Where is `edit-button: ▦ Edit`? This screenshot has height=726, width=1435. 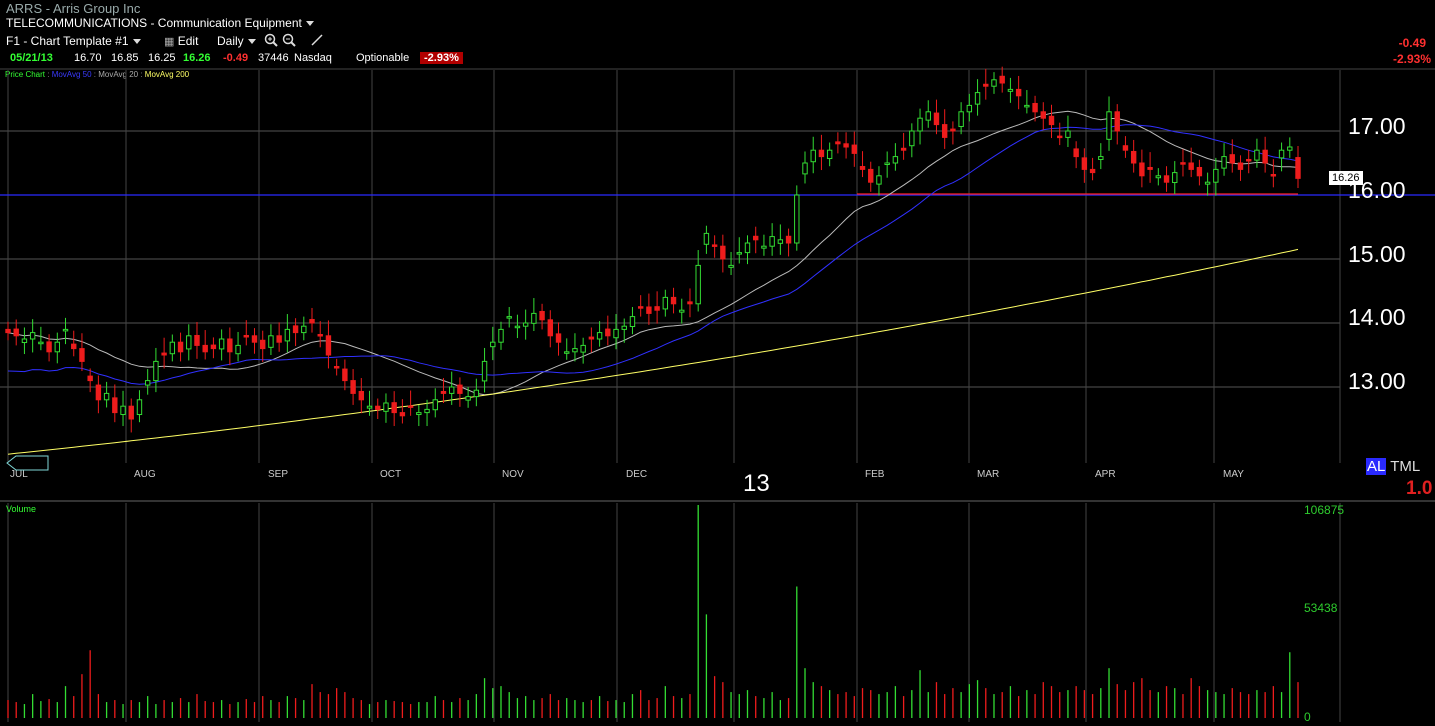 edit-button: ▦ Edit is located at coordinates (181, 41).